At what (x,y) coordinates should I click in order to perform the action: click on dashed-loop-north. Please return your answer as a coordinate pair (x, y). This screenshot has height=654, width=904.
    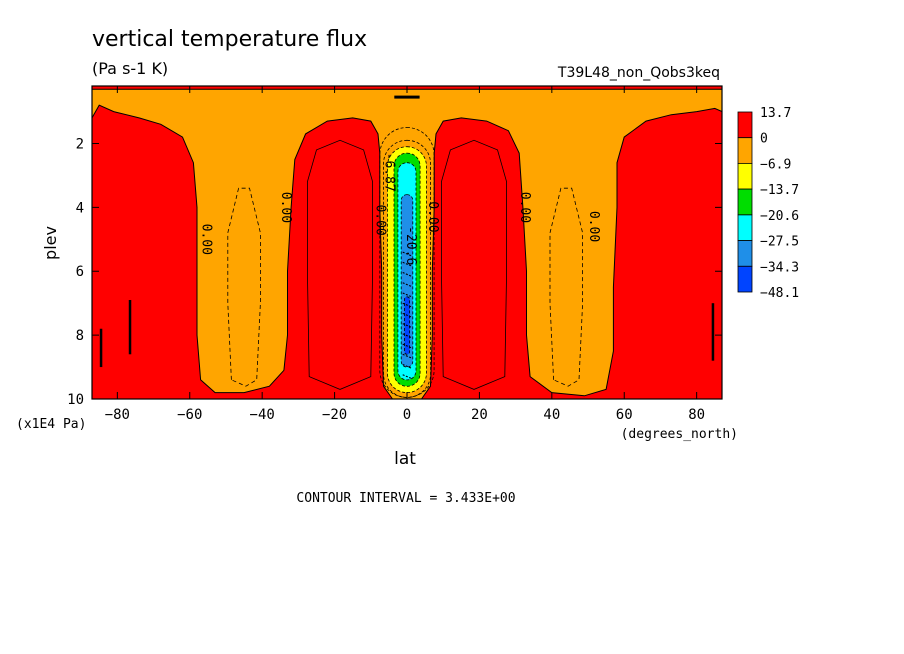
    Looking at the image, I should click on (566, 287).